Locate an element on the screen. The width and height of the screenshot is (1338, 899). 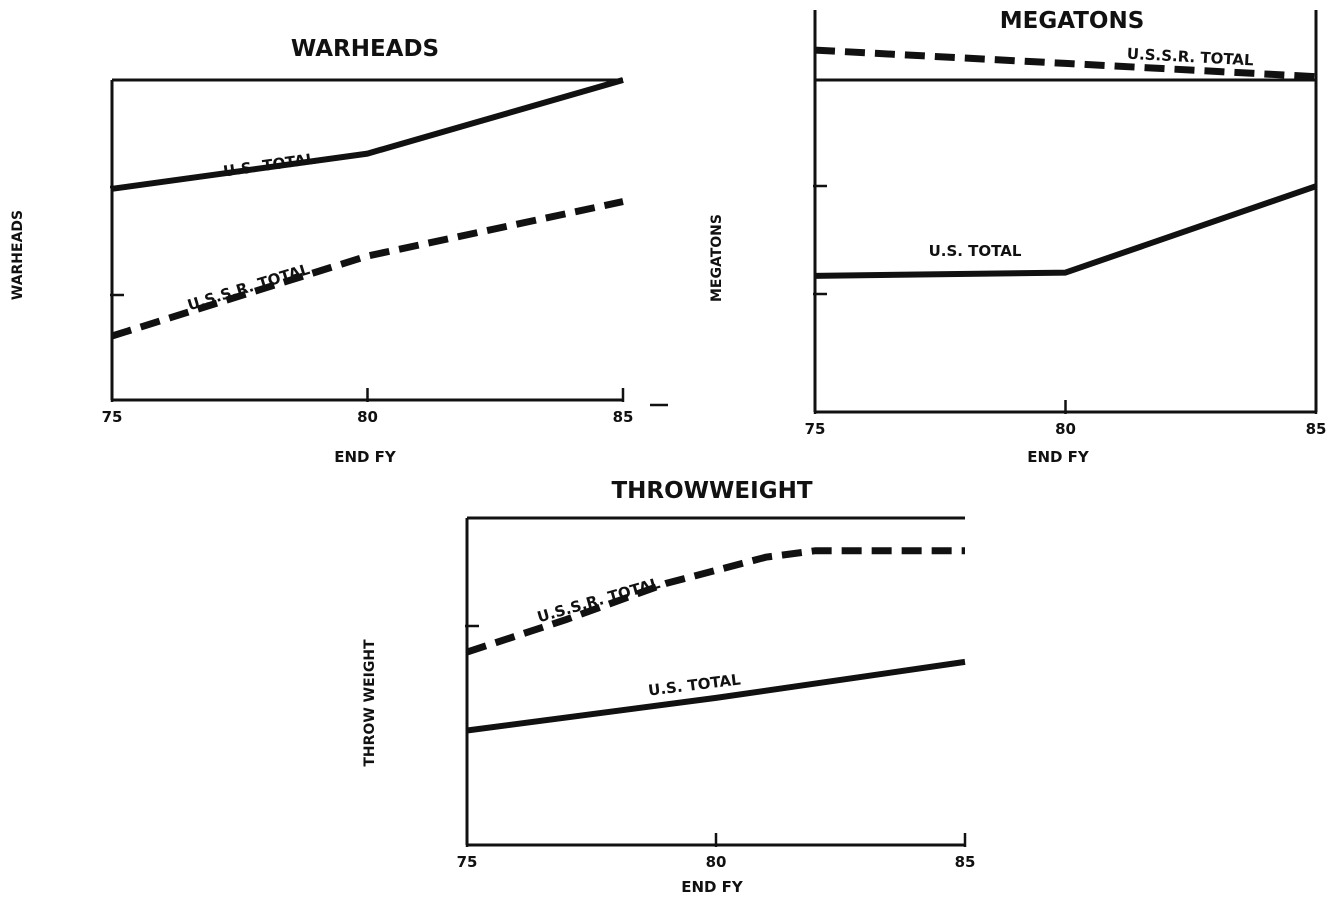
y-axis-label: MEGATONS is located at coordinates (717, 258).